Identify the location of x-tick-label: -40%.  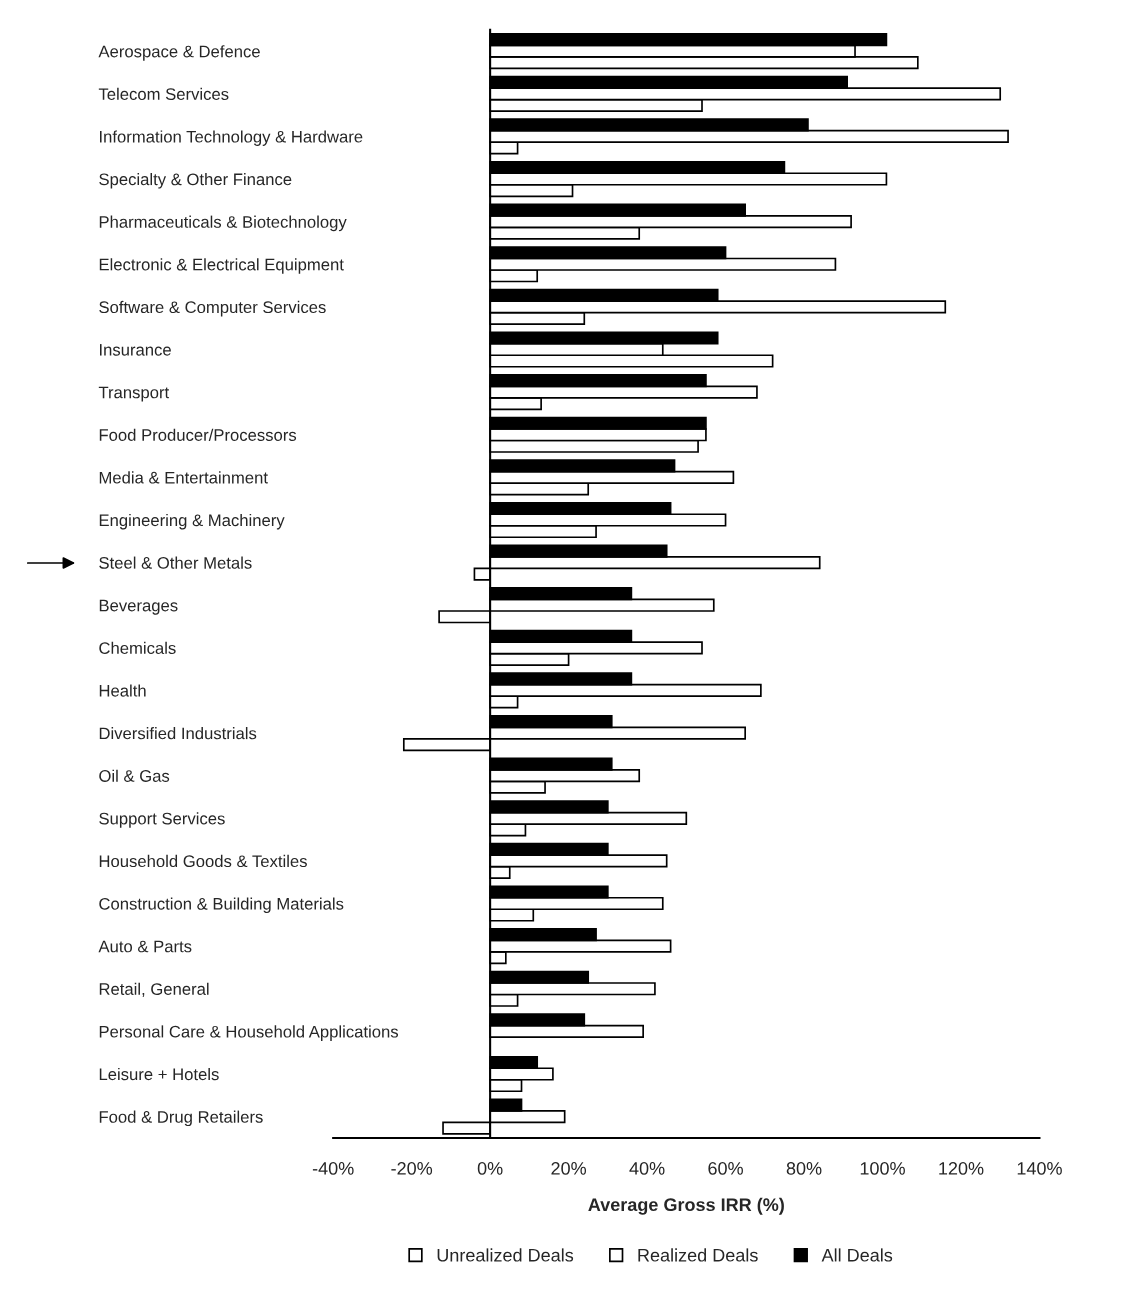
(333, 1168).